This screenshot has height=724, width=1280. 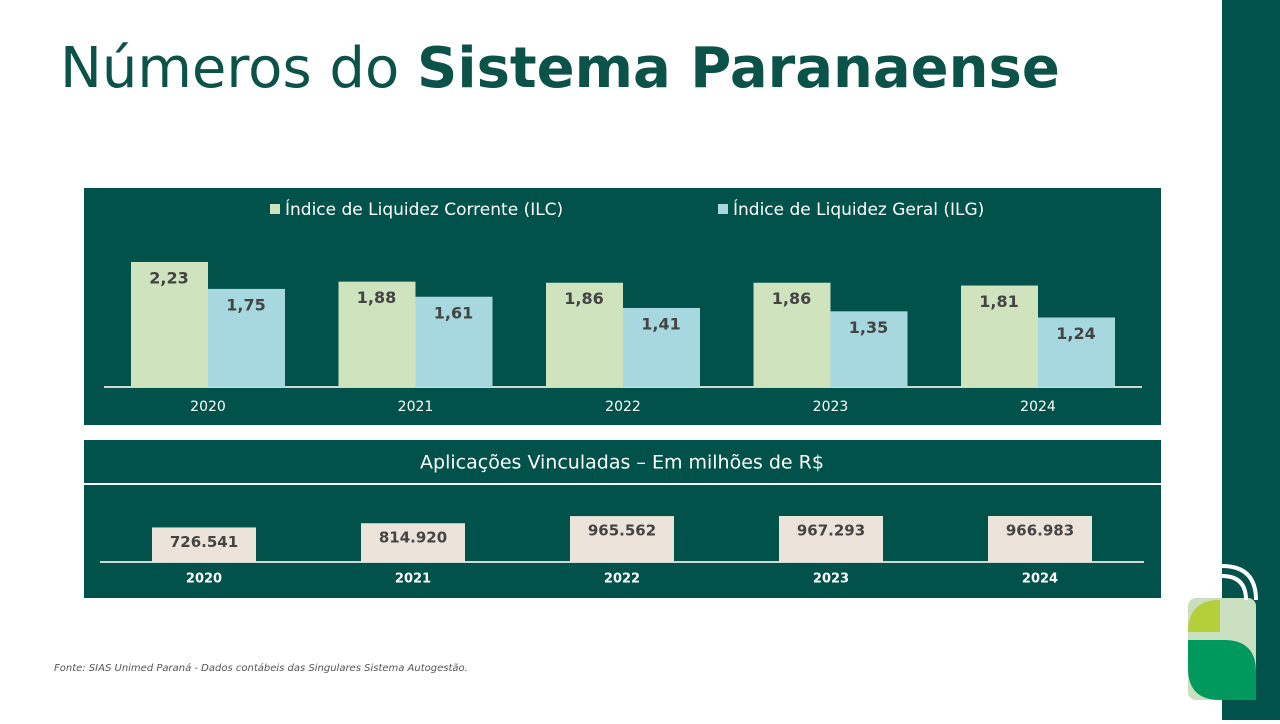 I want to click on slide-title: Números do Sistema Paranaense, so click(x=560, y=68).